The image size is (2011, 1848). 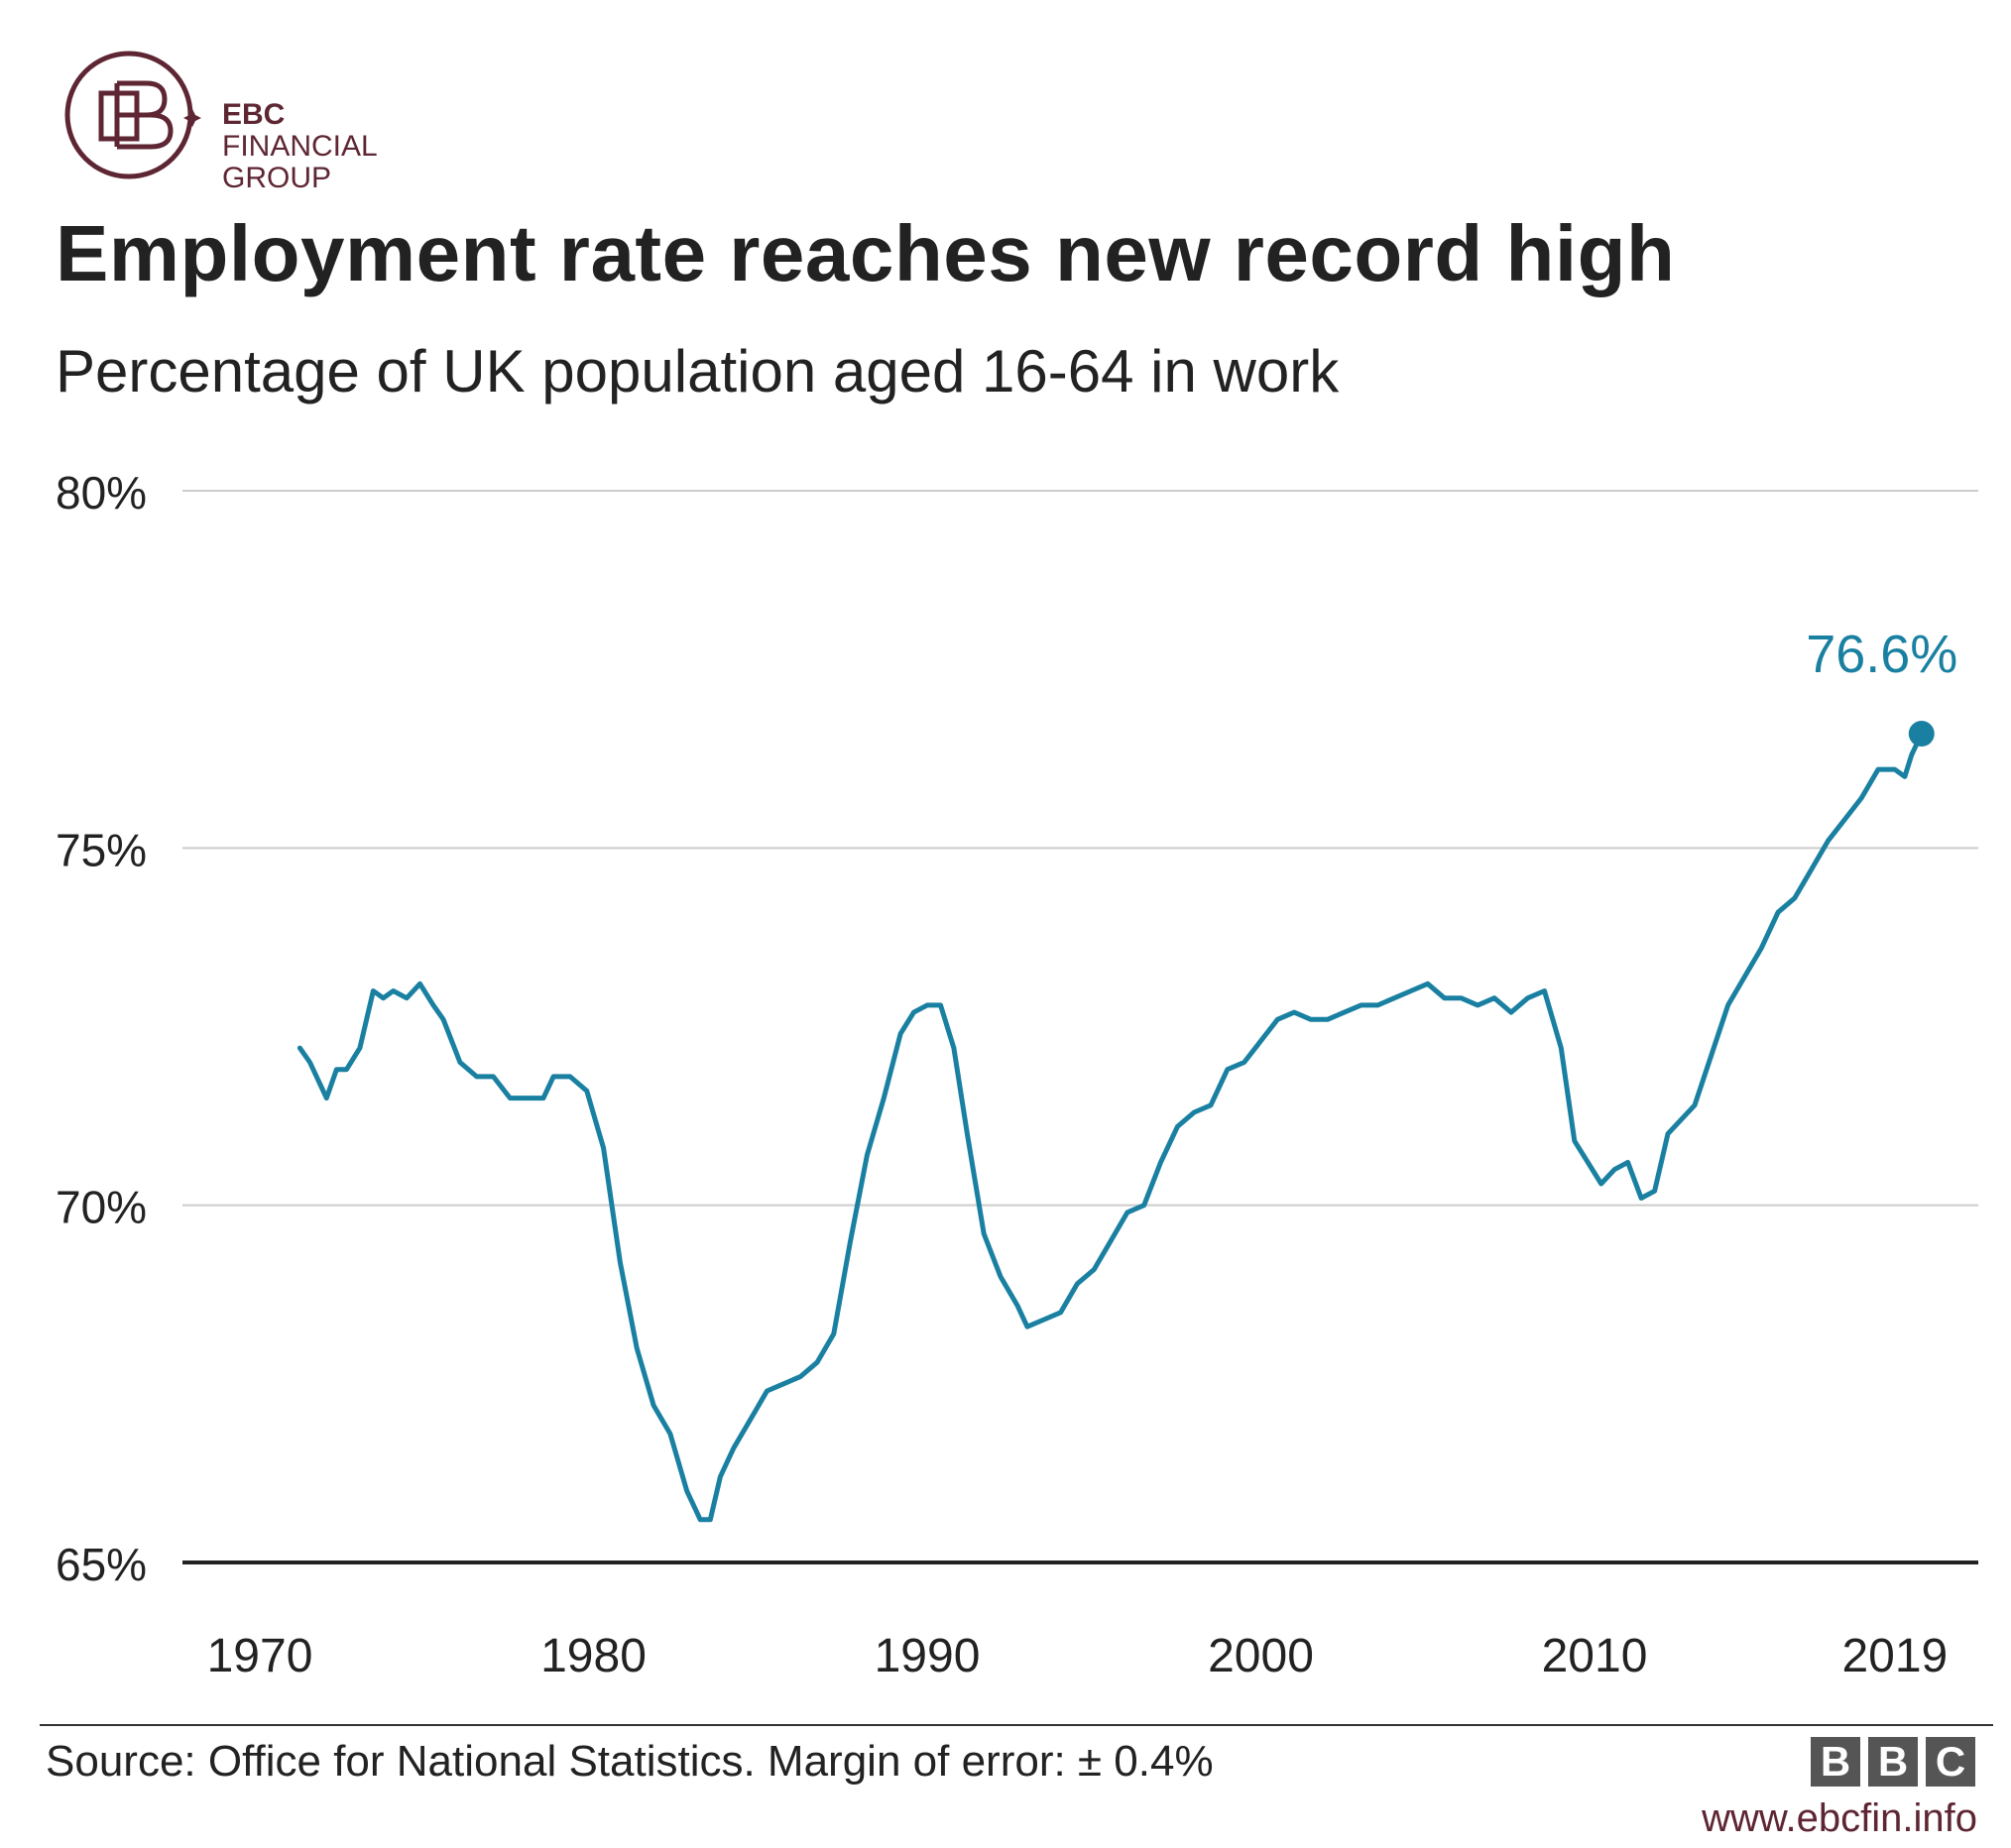 I want to click on x-tick-label: 2019, so click(x=1894, y=1656).